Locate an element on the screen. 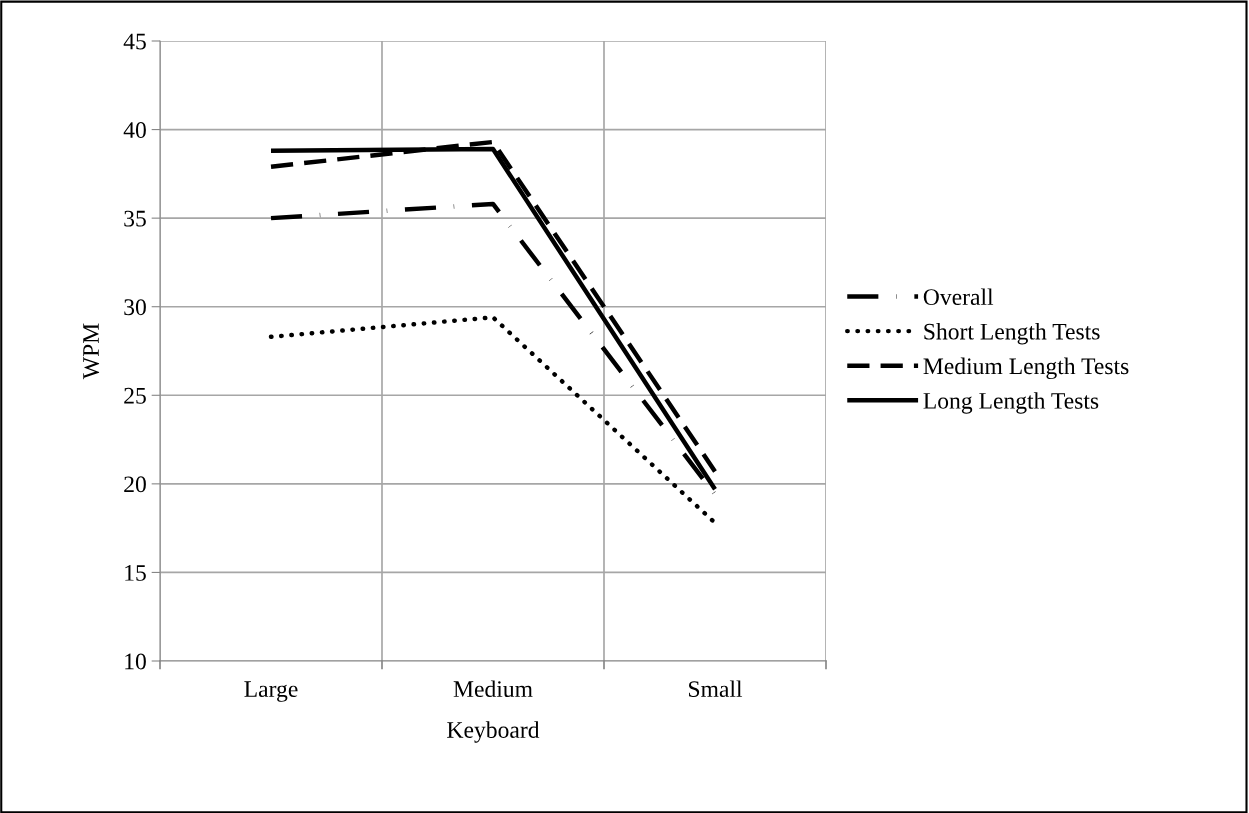  y-tick-label: 25 is located at coordinates (135, 395).